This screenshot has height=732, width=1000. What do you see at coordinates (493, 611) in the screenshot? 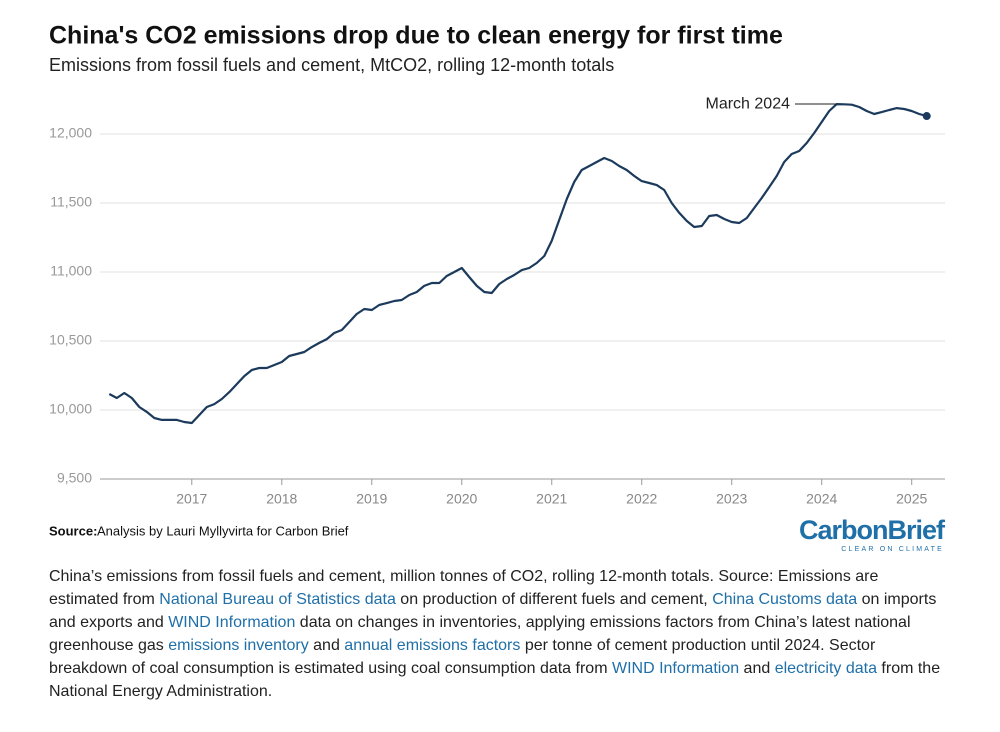
I see `caption-text: on imports and exports and` at bounding box center [493, 611].